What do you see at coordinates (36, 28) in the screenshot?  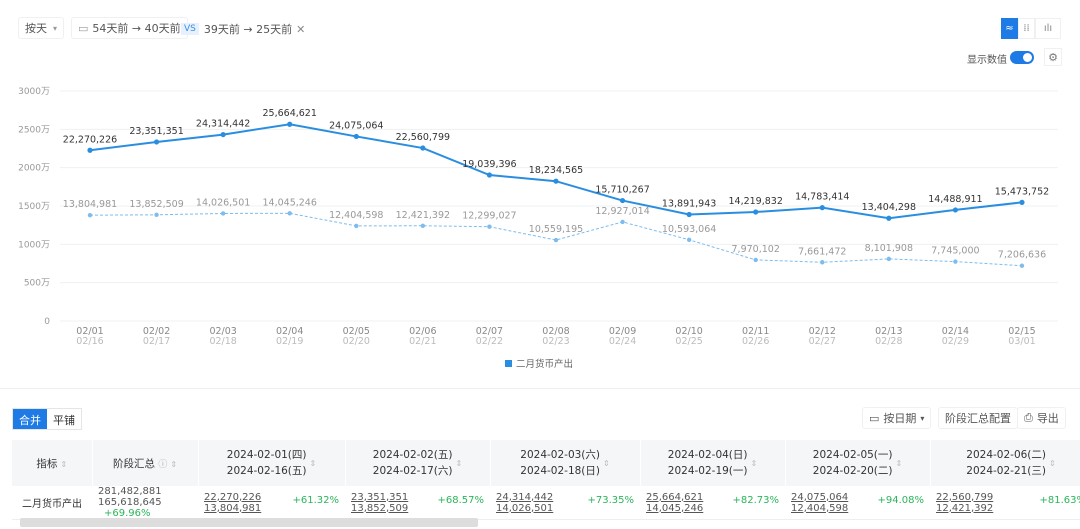 I see `granularity-value: 按天` at bounding box center [36, 28].